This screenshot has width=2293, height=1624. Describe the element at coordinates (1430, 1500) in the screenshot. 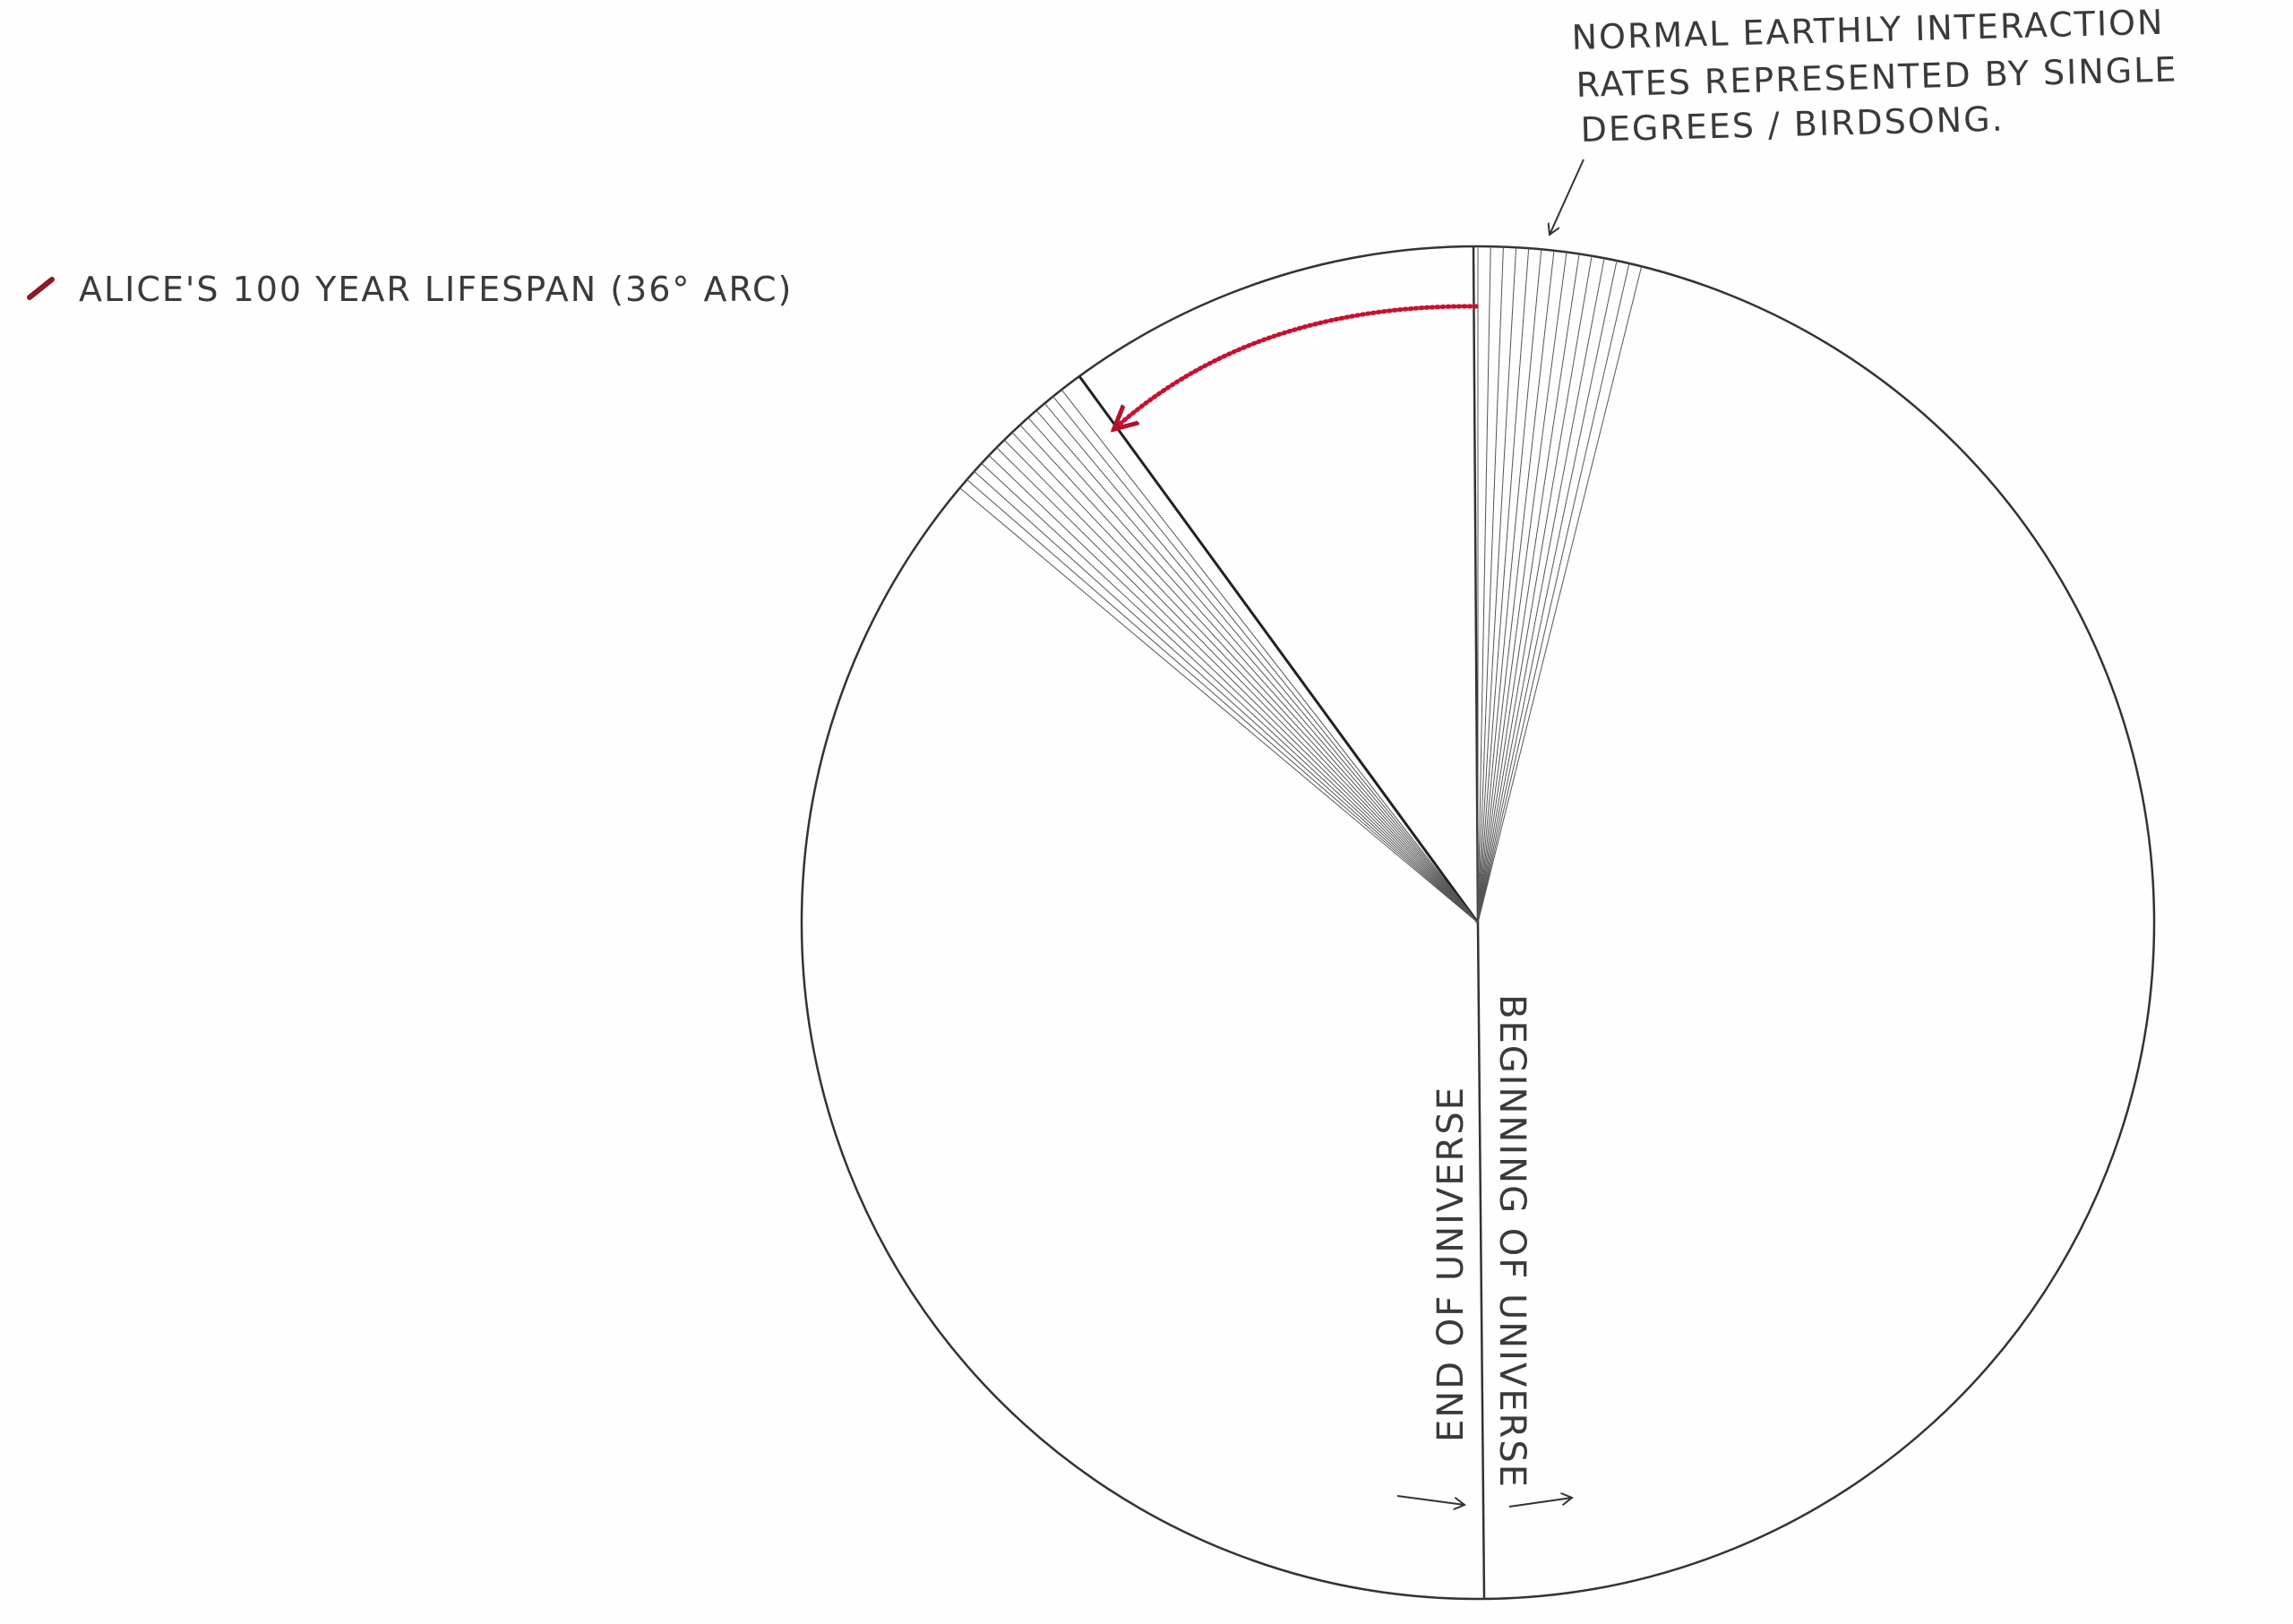

I see `end-arrow` at that location.